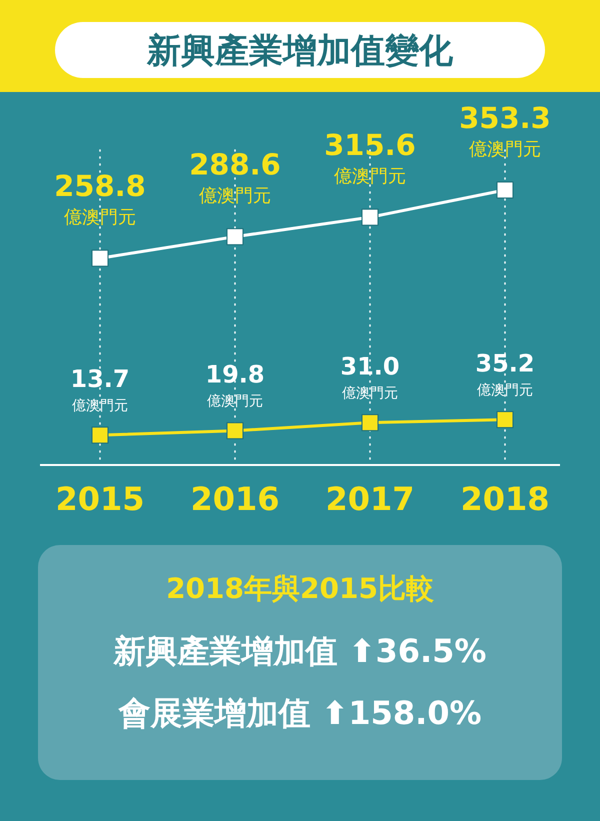  Describe the element at coordinates (235, 165) in the screenshot. I see `data-label: 288.6` at that location.